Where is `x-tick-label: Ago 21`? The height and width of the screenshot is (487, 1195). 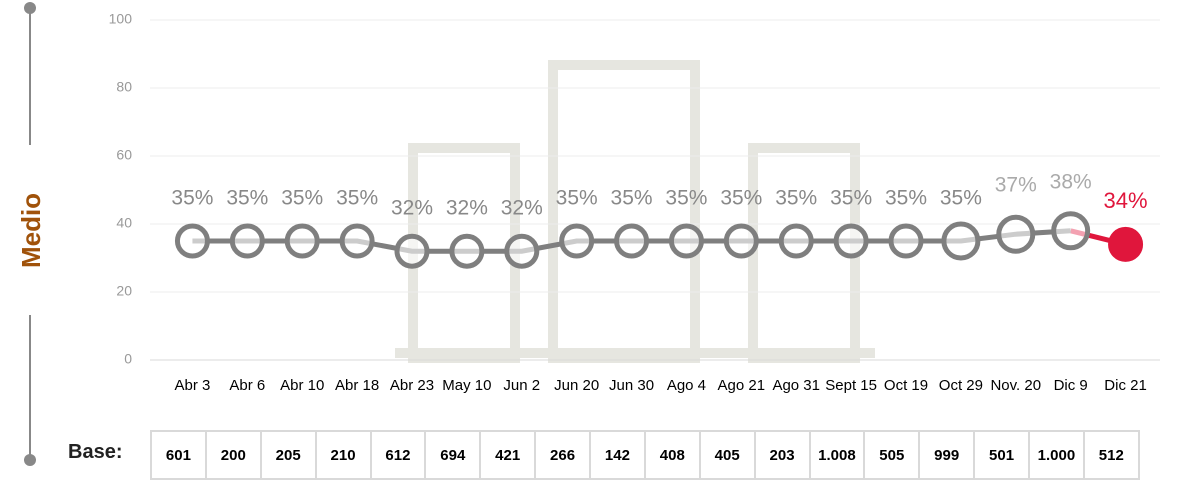
x-tick-label: Ago 21 is located at coordinates (741, 385).